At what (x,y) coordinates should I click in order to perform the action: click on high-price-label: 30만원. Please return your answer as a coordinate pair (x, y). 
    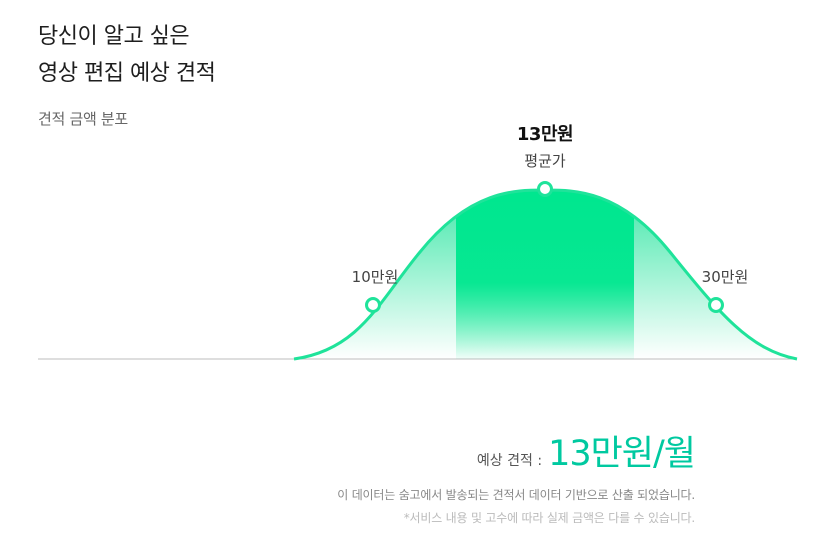
    Looking at the image, I should click on (725, 277).